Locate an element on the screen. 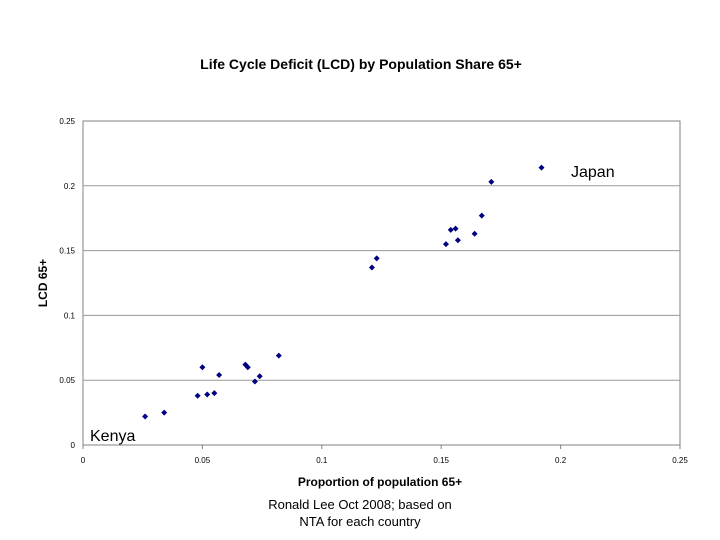  y-axis-ticks: 0 0.05 0.1 0.15 0.2 0.25 is located at coordinates (67, 283).